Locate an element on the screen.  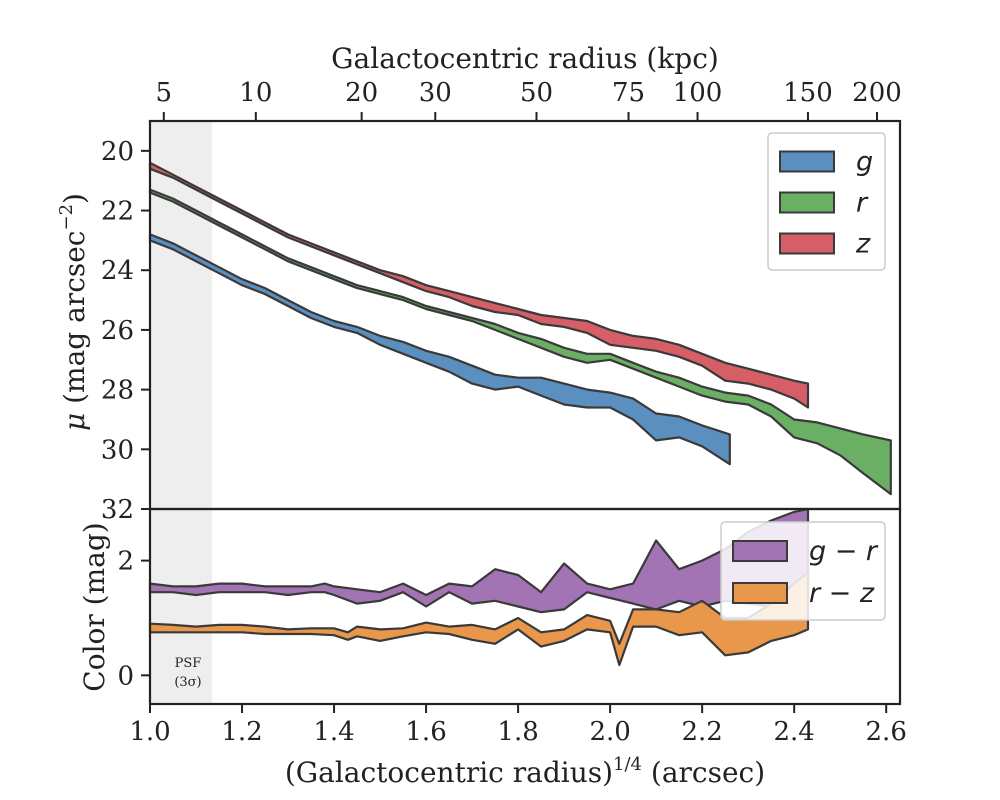
bottom-x-tick-label: 1.4 is located at coordinates (333, 732).